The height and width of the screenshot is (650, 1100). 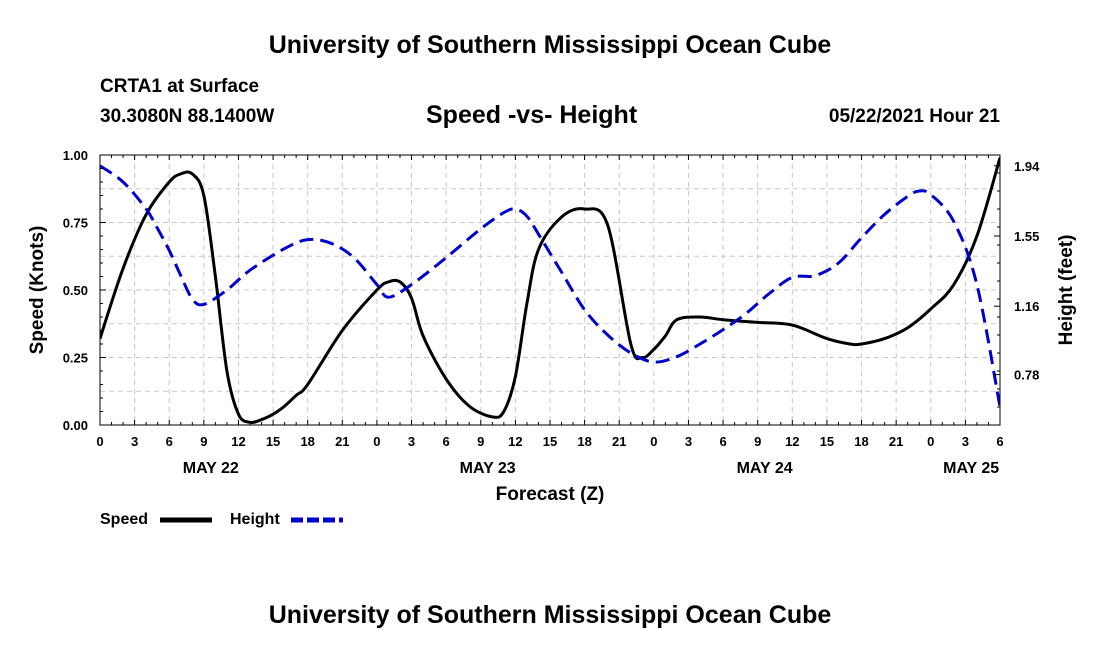 I want to click on y-left-tick-label: 1.00, so click(x=75, y=155).